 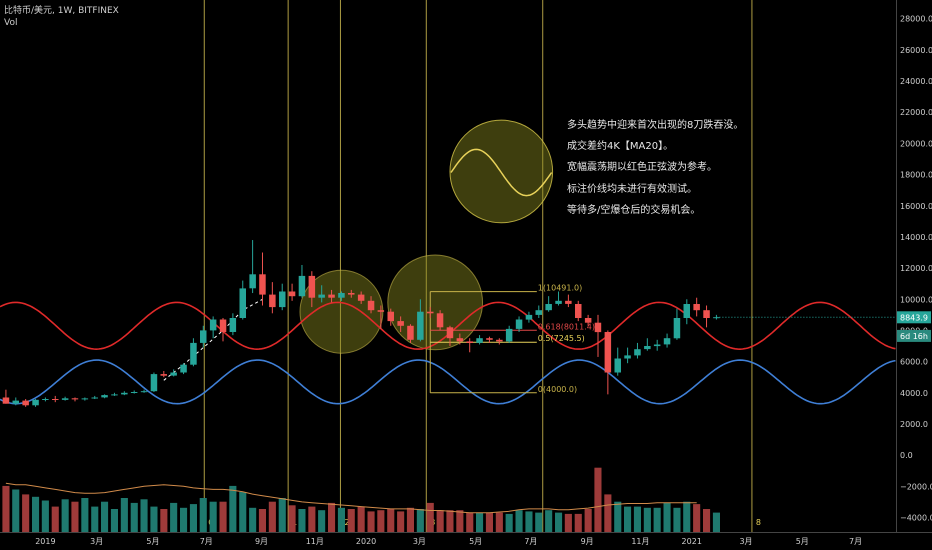 I want to click on vertical-marker-label: 8, so click(x=758, y=522).